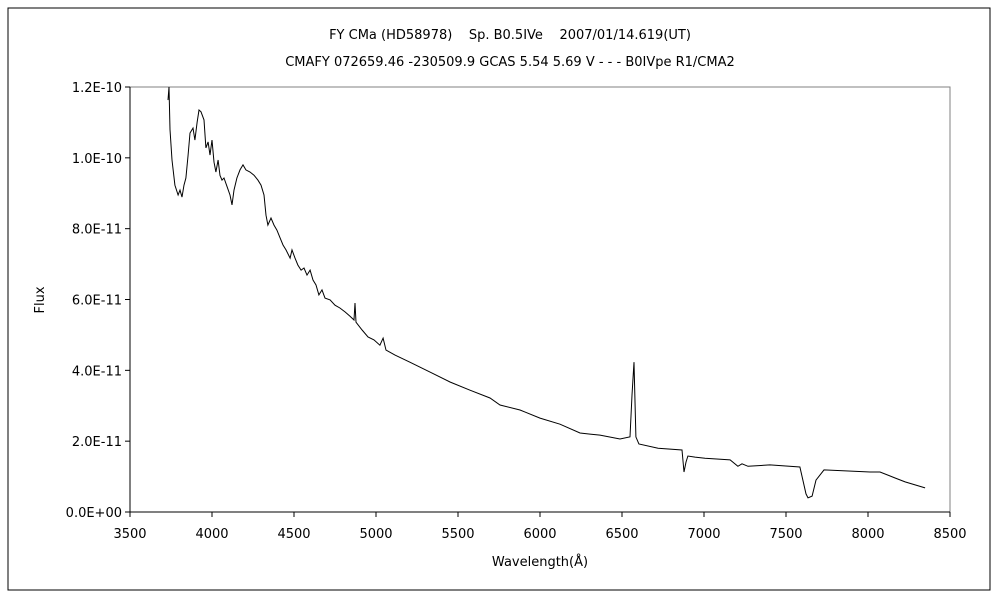 This screenshot has width=1000, height=604. I want to click on x-tick-label: 8500, so click(949, 534).